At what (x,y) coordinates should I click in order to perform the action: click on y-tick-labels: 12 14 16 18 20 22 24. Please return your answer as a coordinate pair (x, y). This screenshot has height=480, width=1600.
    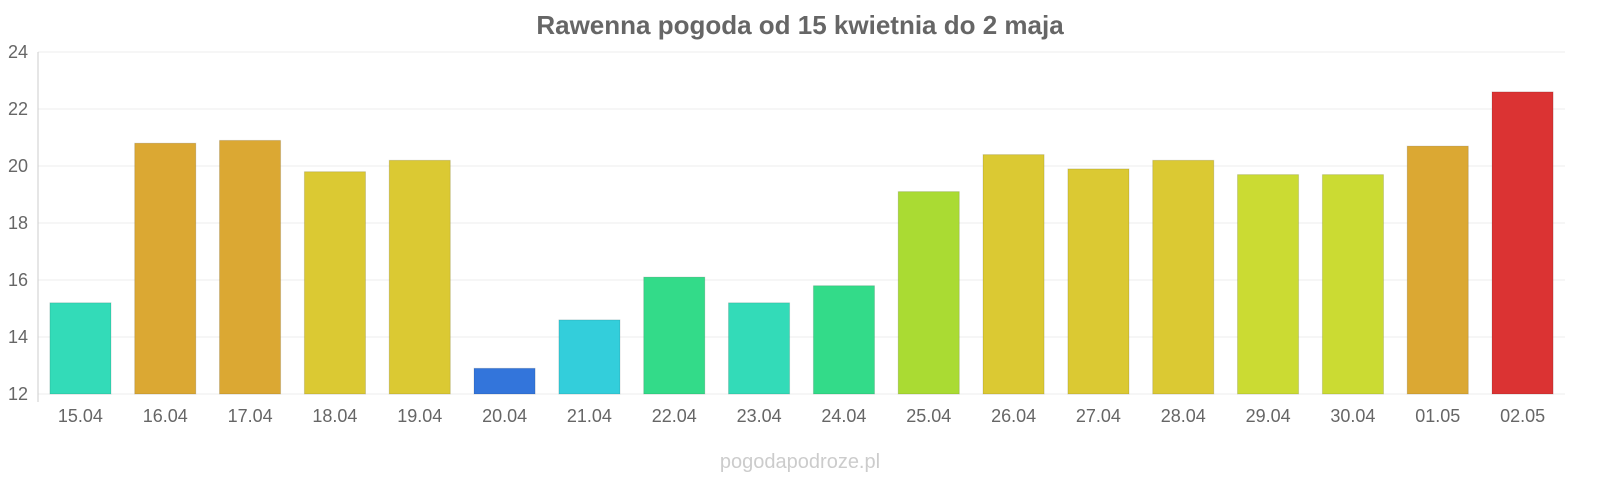
    Looking at the image, I should click on (18, 223).